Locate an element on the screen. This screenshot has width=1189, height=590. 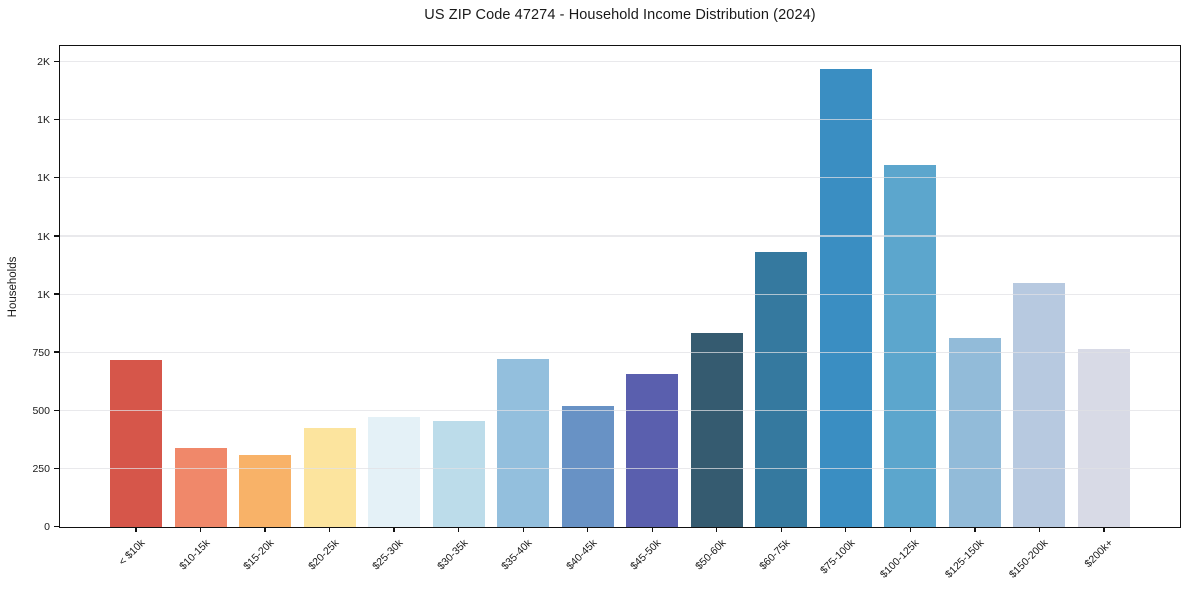
x-tick-label: $100-125k is located at coordinates (900, 559).